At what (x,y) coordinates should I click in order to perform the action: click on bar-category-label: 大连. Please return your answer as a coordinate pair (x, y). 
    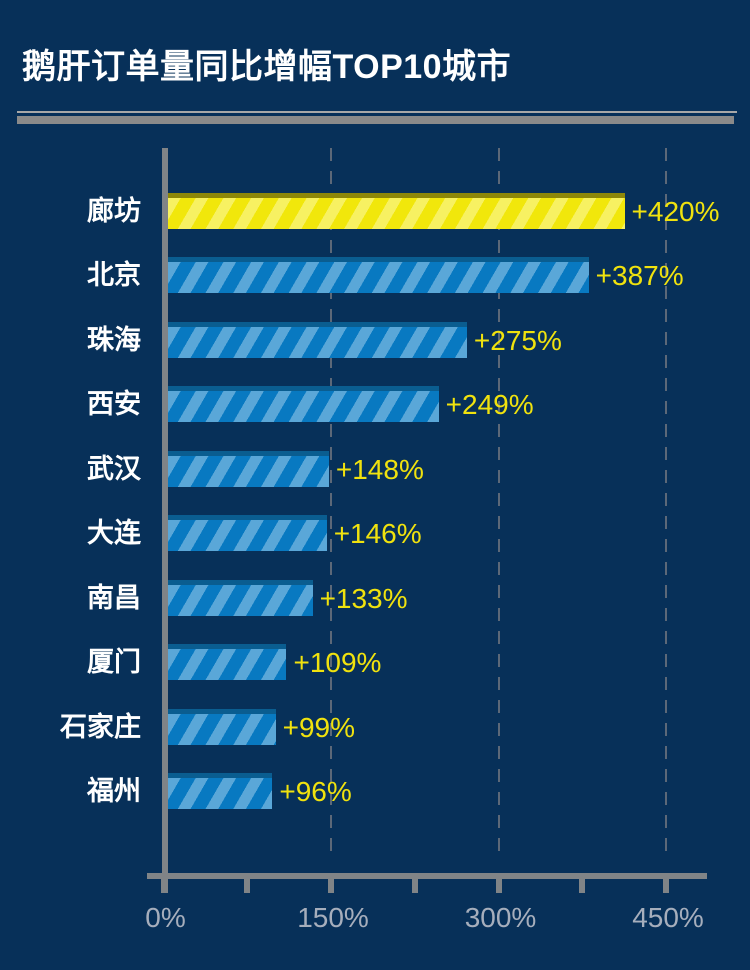
    Looking at the image, I should click on (114, 533).